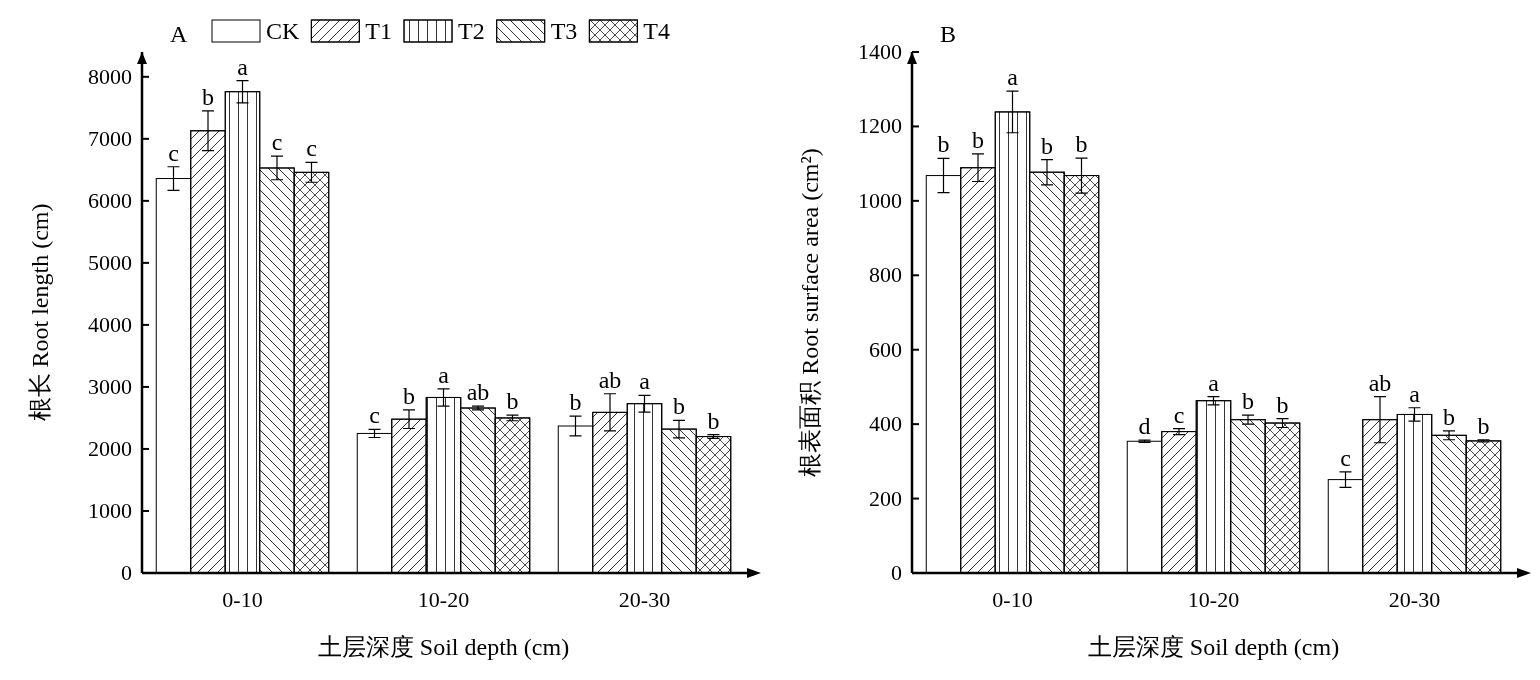 This screenshot has width=1540, height=680. I want to click on y-axis-title: 根长 Root length (cm), so click(40, 312).